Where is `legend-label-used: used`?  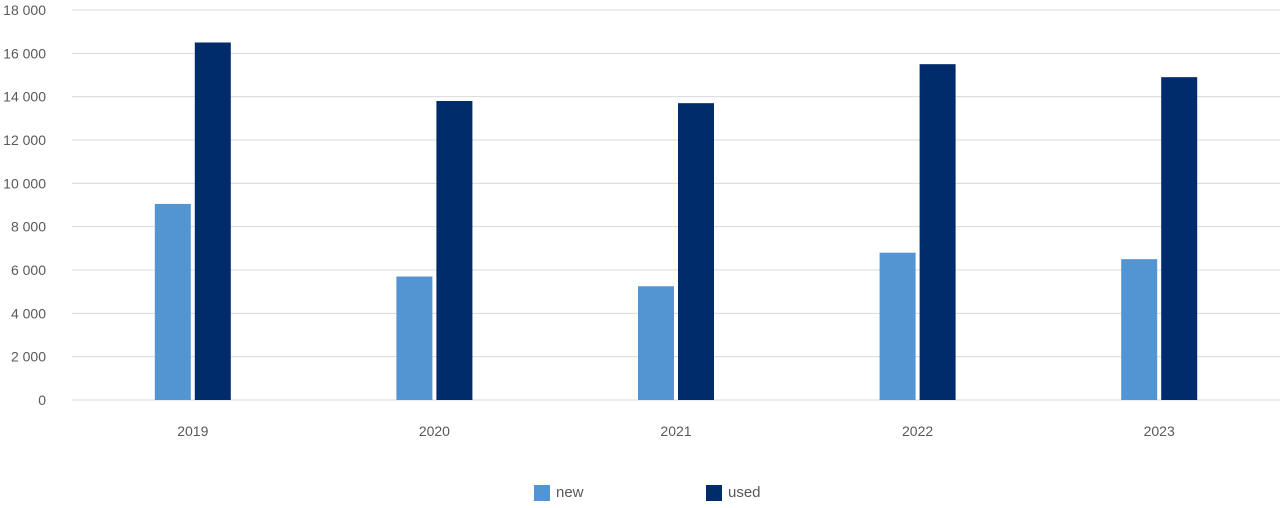 legend-label-used: used is located at coordinates (744, 492).